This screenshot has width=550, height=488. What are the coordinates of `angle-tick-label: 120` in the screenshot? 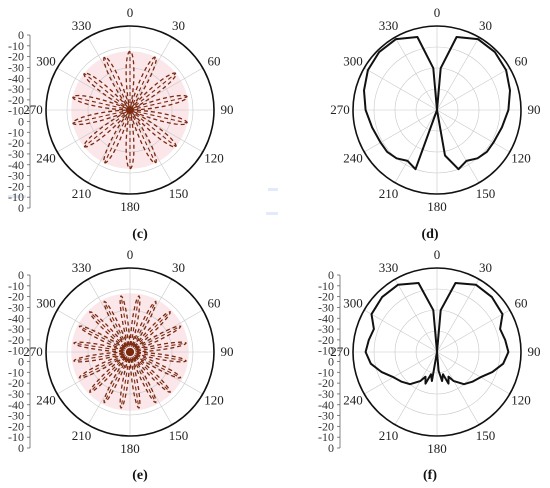 It's located at (214, 158).